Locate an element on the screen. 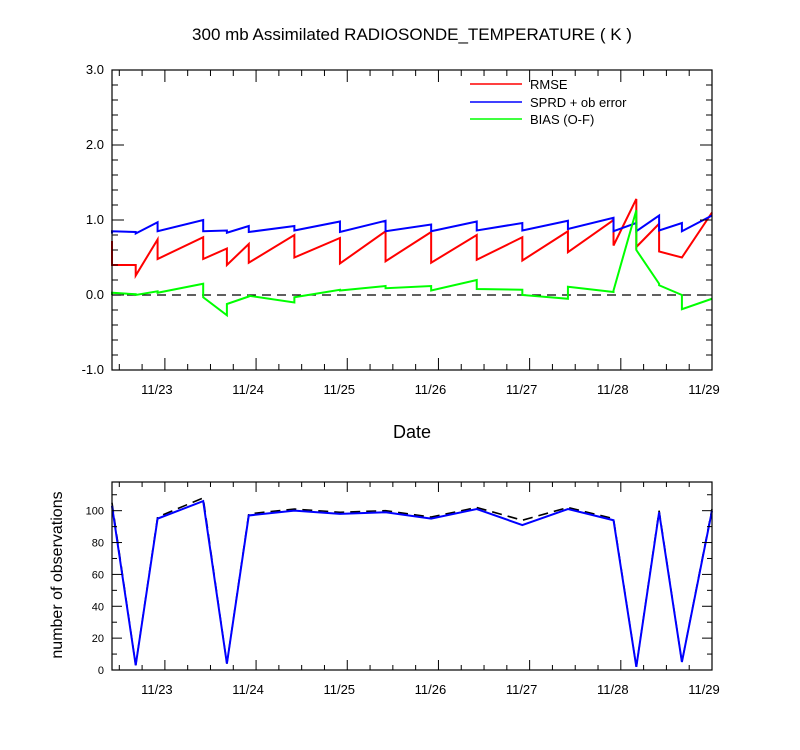  top-x-tick-label: 11/27 is located at coordinates (522, 389).